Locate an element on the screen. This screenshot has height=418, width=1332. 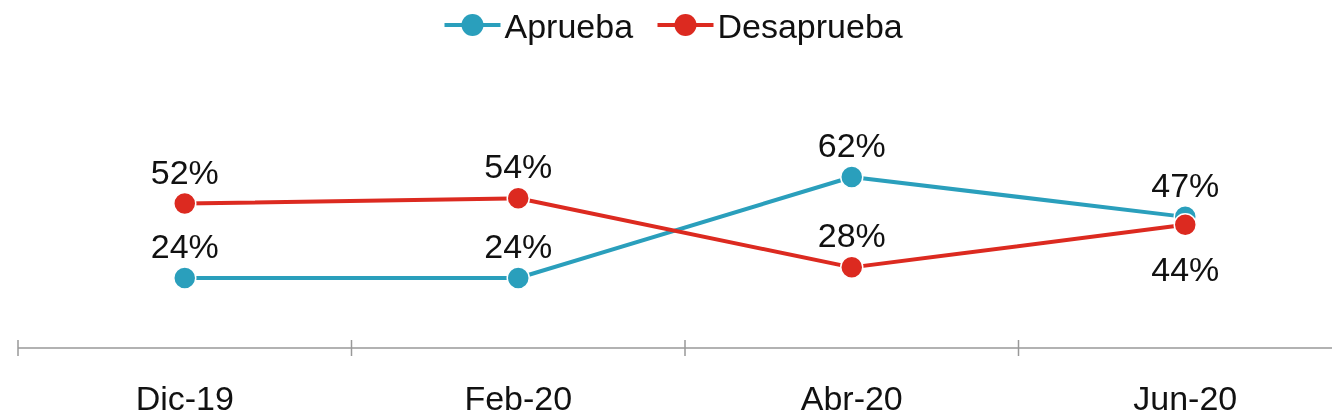
x-tick-label: Feb-20 is located at coordinates (518, 398).